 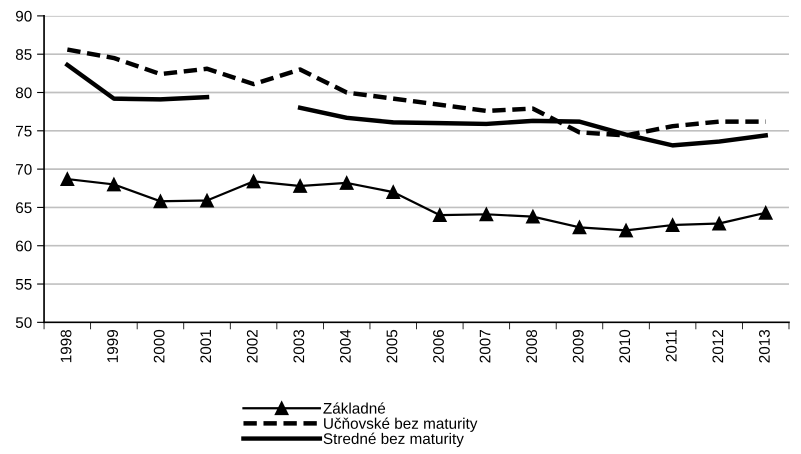 What do you see at coordinates (401, 425) in the screenshot?
I see `legend-label: Učňovské bez maturity` at bounding box center [401, 425].